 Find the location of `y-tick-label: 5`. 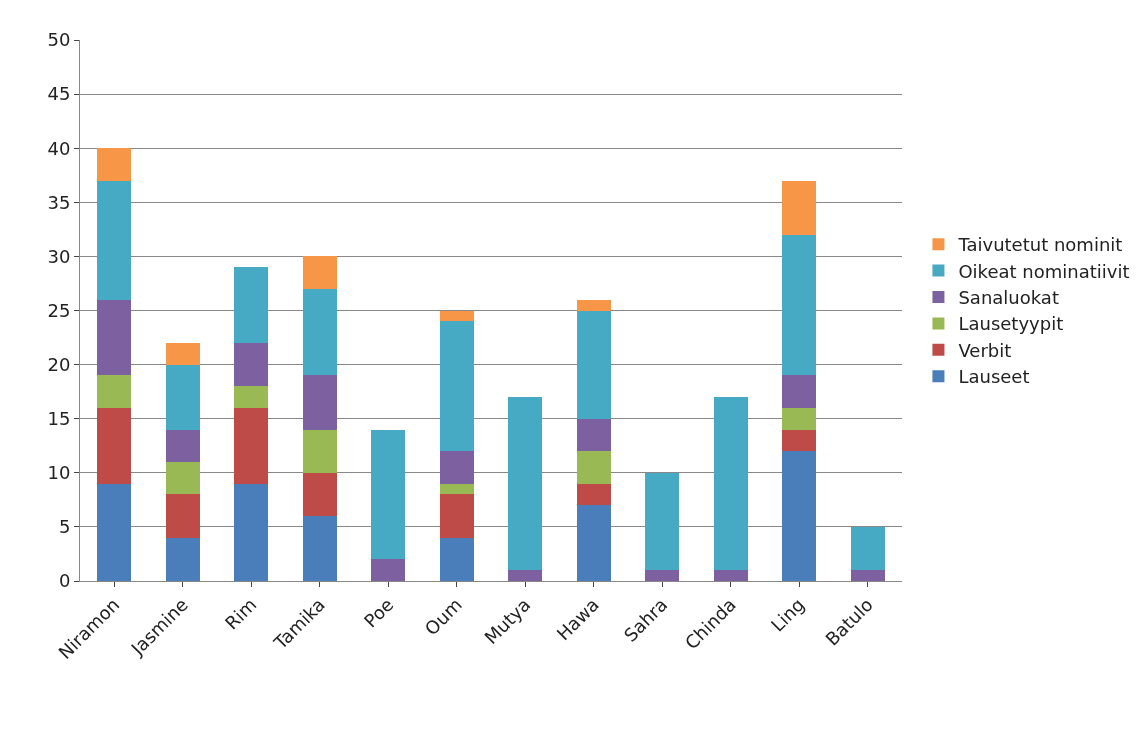

y-tick-label: 5 is located at coordinates (64, 527).